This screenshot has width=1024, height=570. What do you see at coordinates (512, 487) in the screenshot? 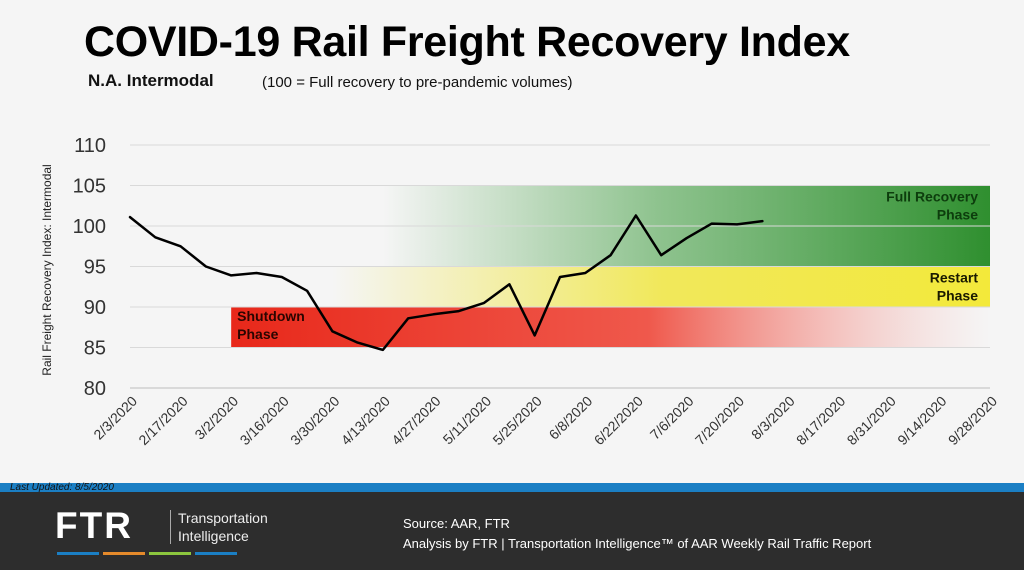
I see `footer-stripe` at bounding box center [512, 487].